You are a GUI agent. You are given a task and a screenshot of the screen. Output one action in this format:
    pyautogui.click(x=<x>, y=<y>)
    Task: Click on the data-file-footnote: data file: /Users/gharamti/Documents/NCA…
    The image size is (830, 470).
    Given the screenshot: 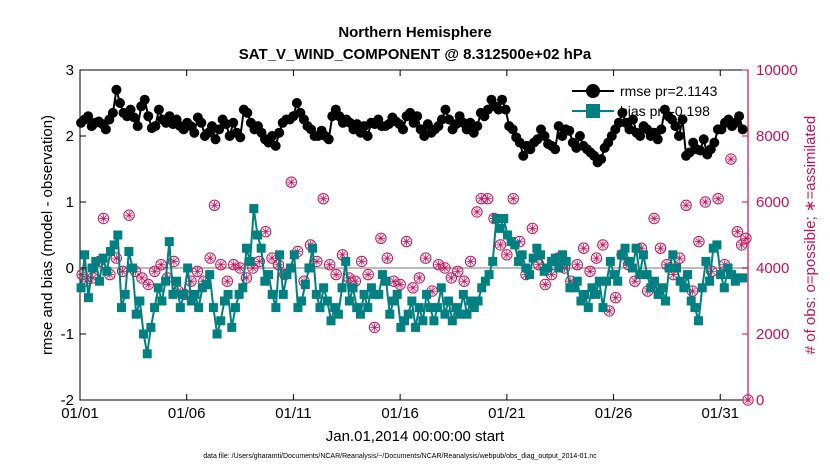 What is the action you would take?
    pyautogui.click(x=400, y=456)
    